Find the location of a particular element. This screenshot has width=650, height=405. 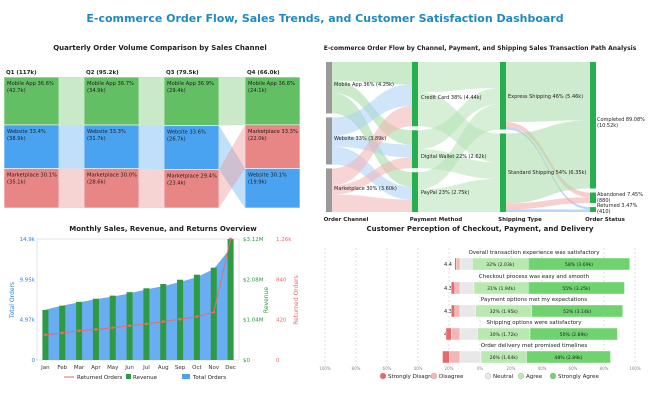

month-label: Mar is located at coordinates (79, 368).